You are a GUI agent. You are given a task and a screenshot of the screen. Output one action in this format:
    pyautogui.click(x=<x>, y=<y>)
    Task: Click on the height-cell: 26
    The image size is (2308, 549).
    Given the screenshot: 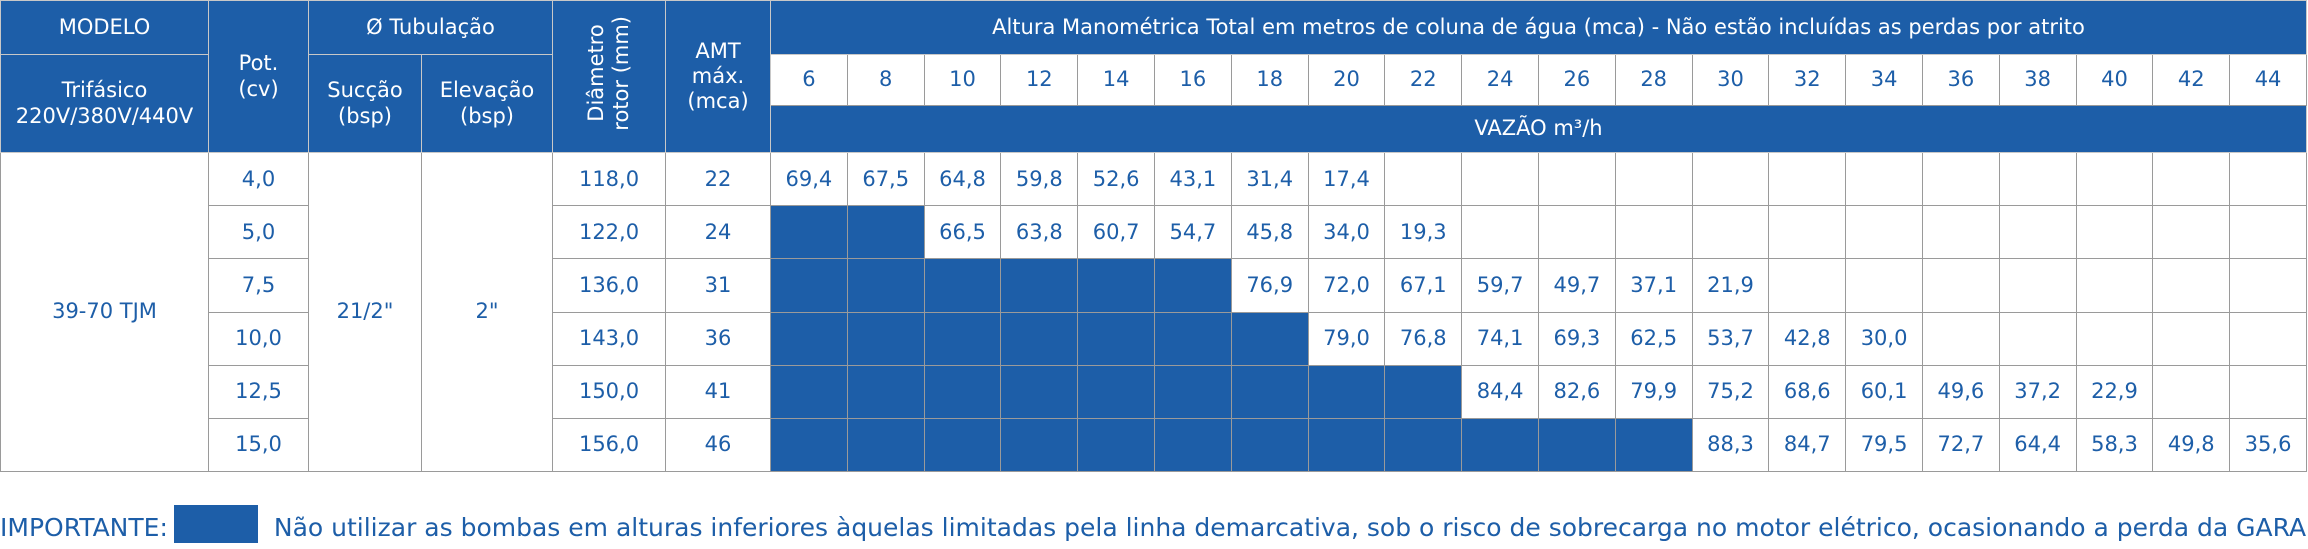 What is the action you would take?
    pyautogui.click(x=1576, y=80)
    